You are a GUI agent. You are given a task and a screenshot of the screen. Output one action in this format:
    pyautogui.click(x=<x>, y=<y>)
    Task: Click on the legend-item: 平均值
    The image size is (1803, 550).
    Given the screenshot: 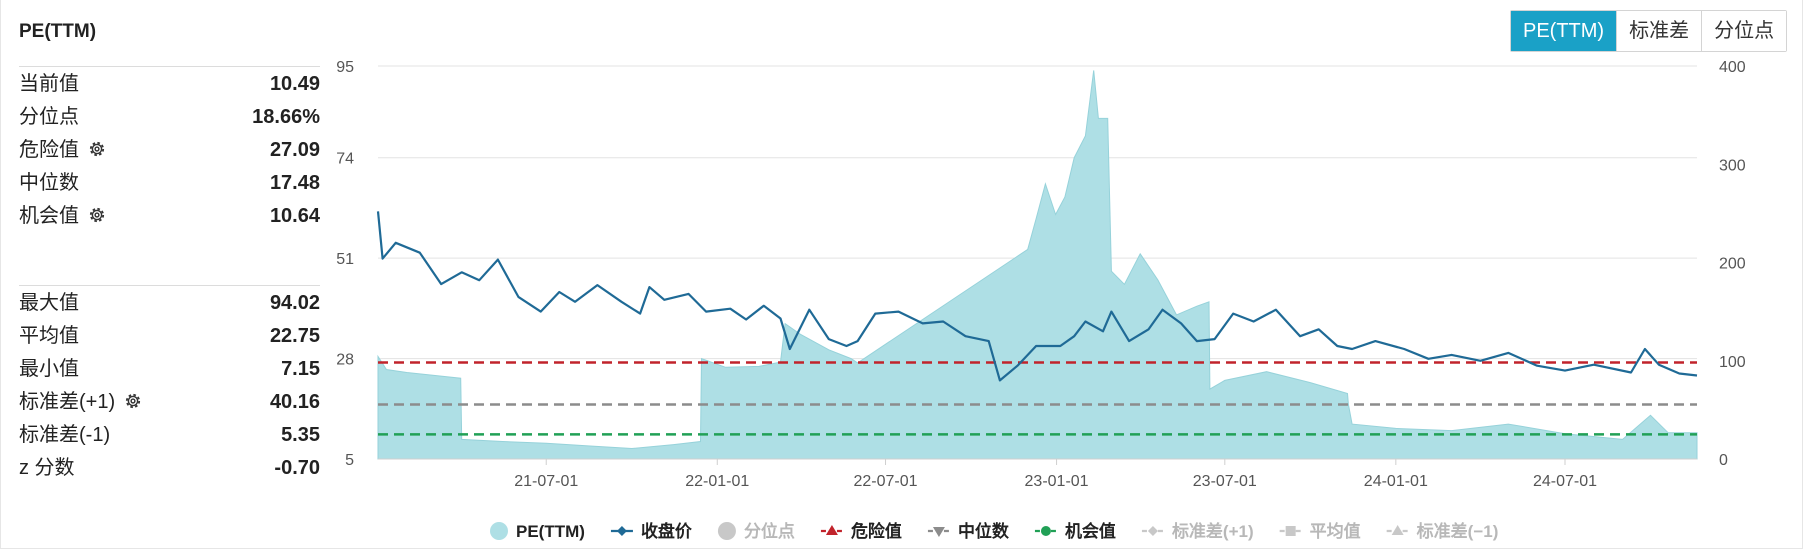 What is the action you would take?
    pyautogui.click(x=1320, y=531)
    